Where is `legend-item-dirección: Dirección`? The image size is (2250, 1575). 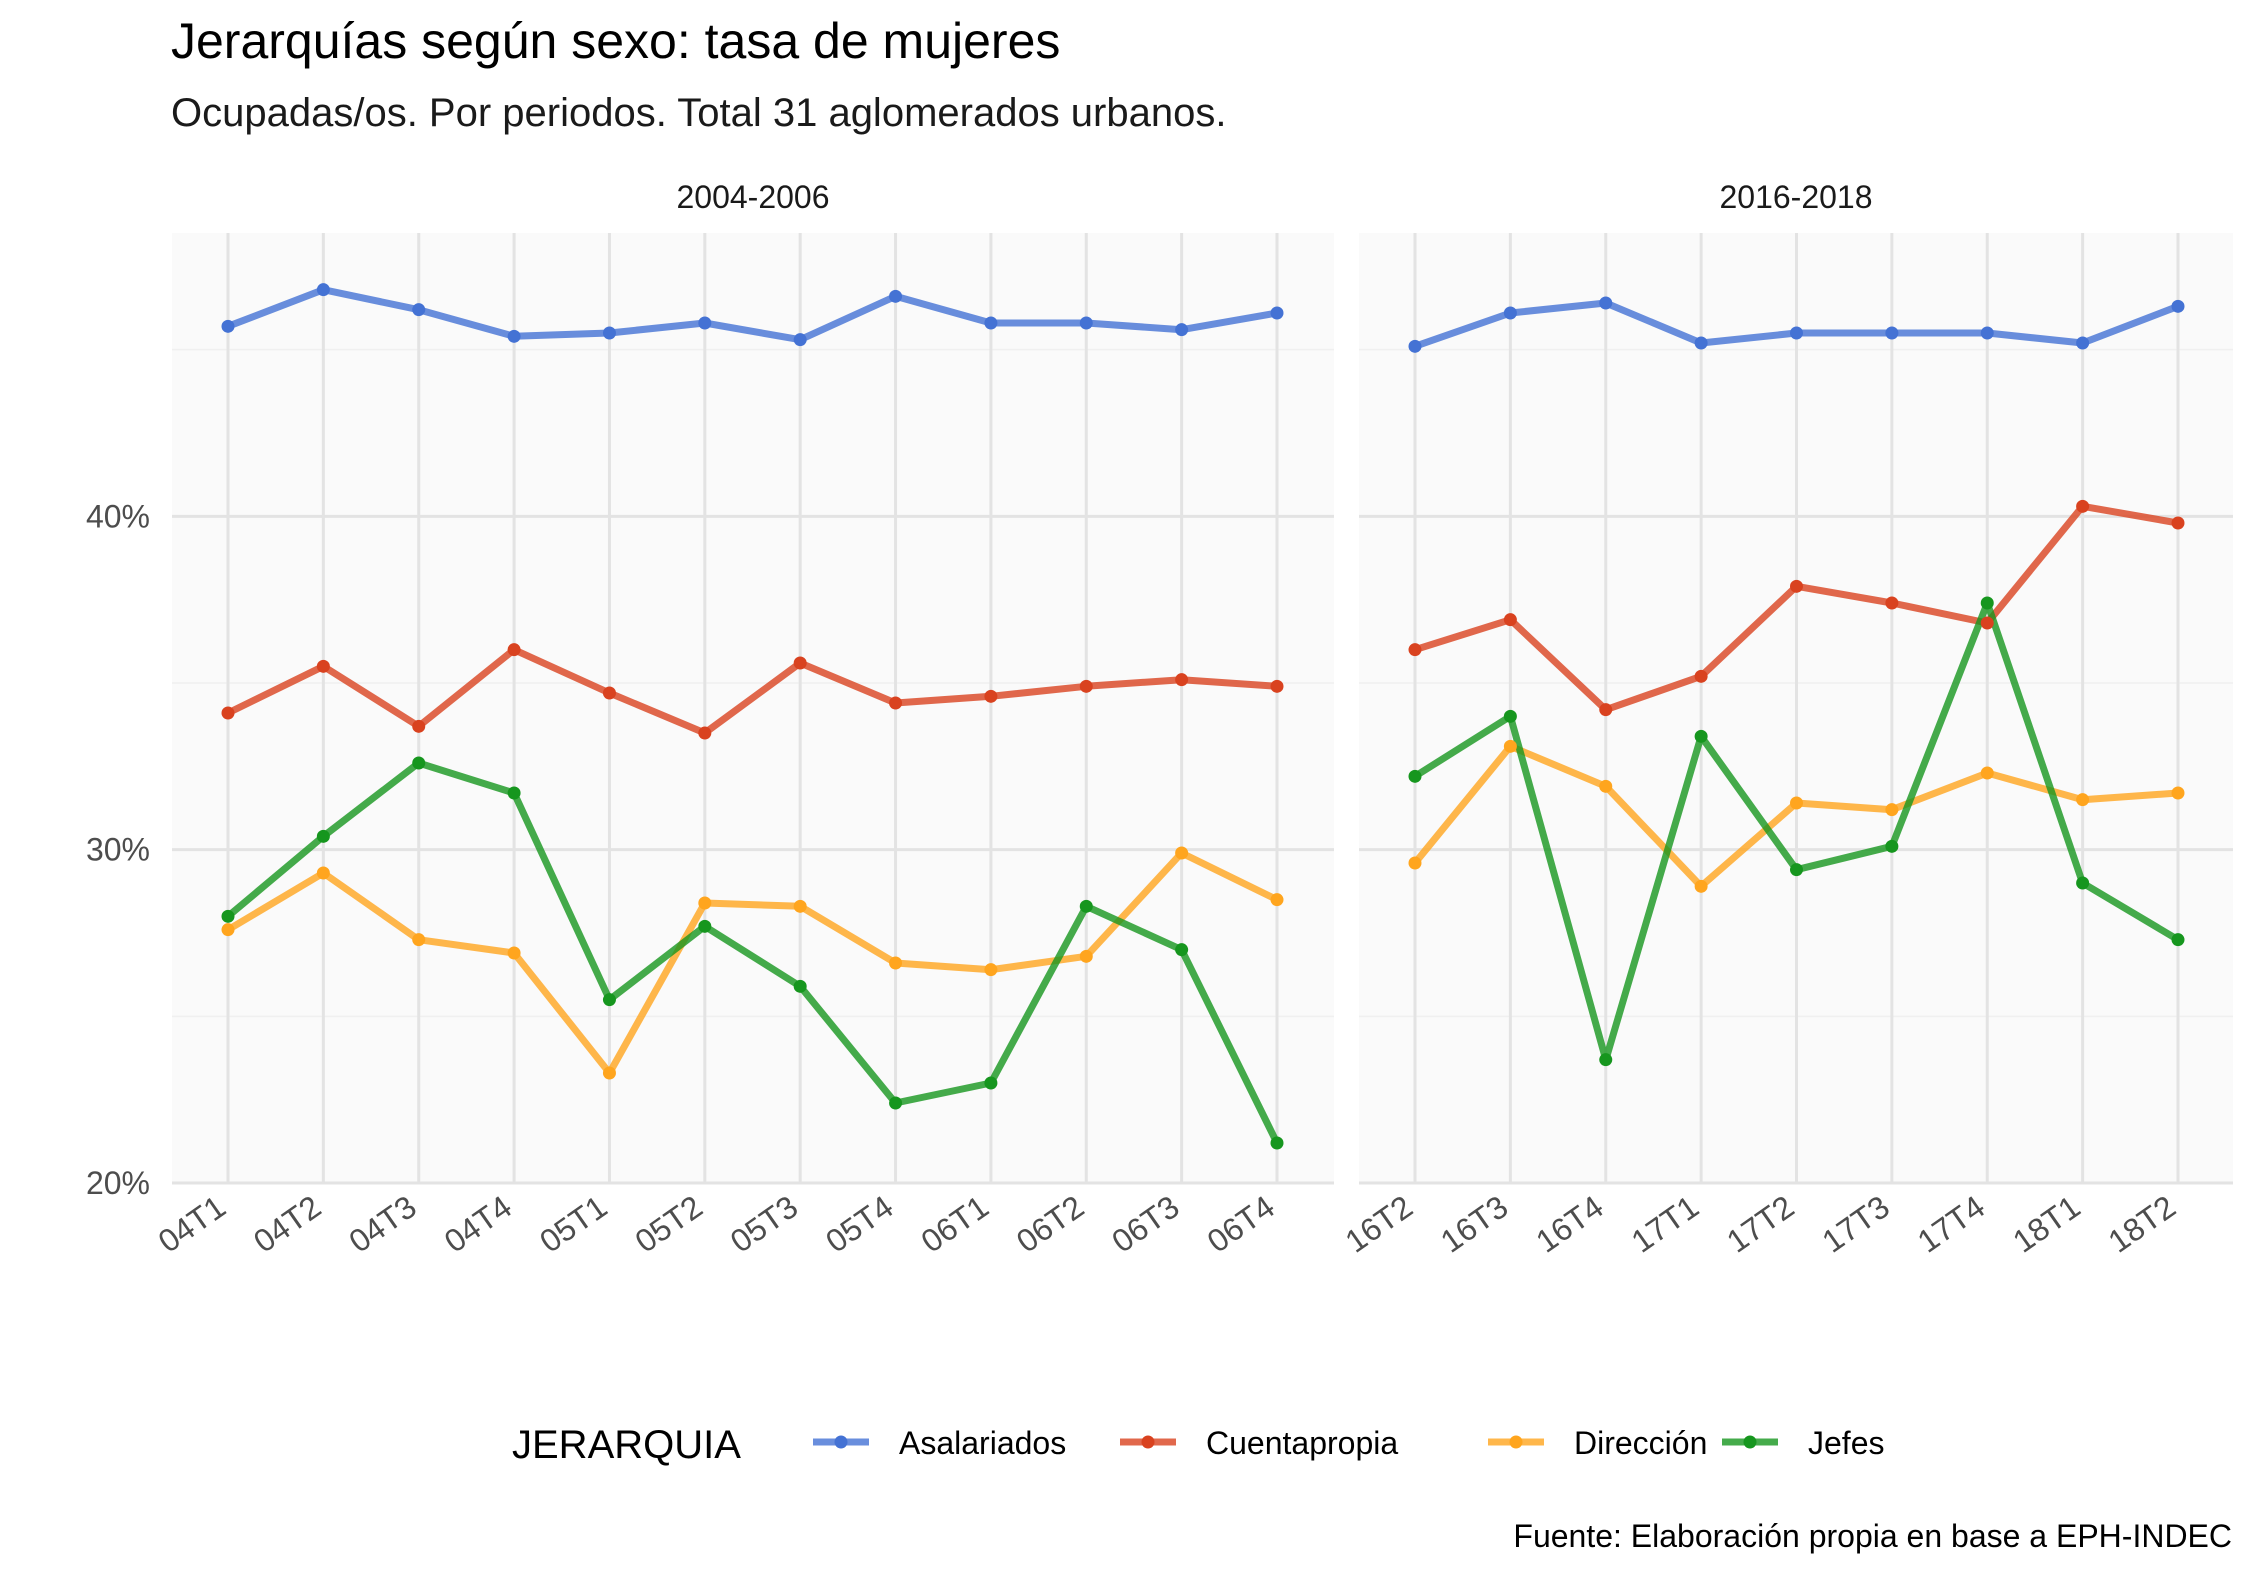
legend-item-dirección: Dirección is located at coordinates (1597, 1443).